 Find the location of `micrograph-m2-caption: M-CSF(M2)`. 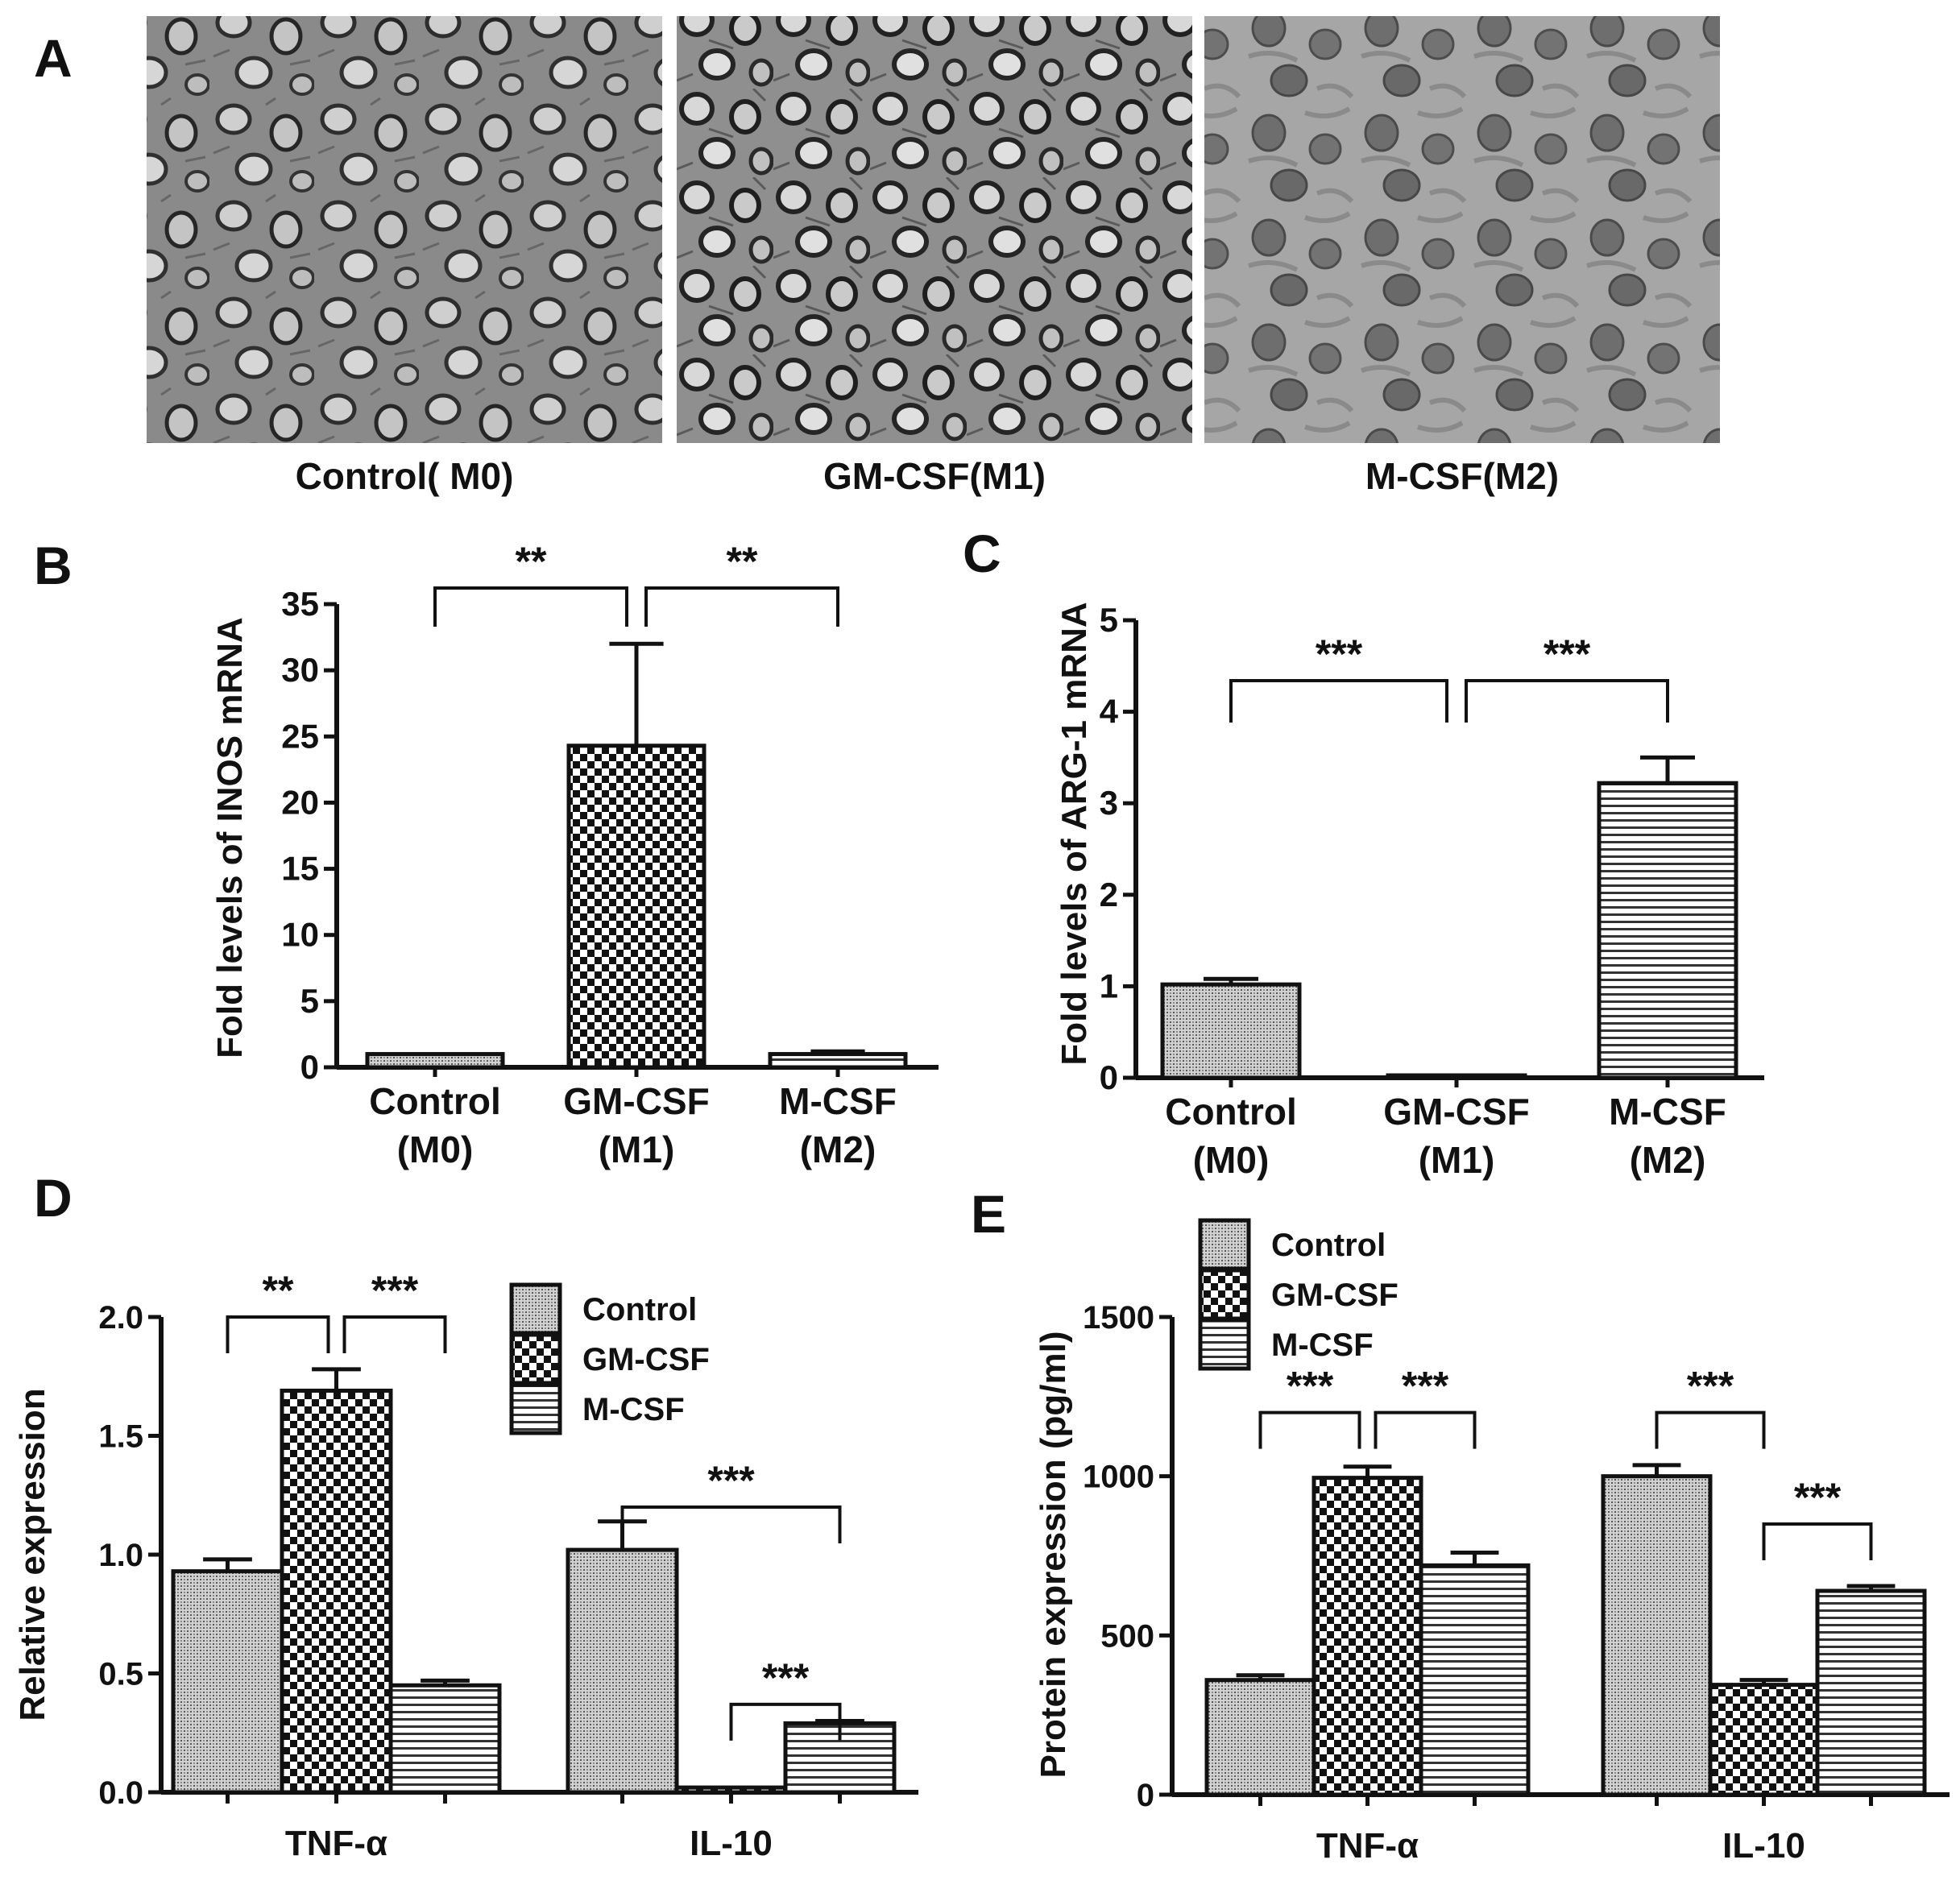

micrograph-m2-caption: M-CSF(M2) is located at coordinates (1462, 476).